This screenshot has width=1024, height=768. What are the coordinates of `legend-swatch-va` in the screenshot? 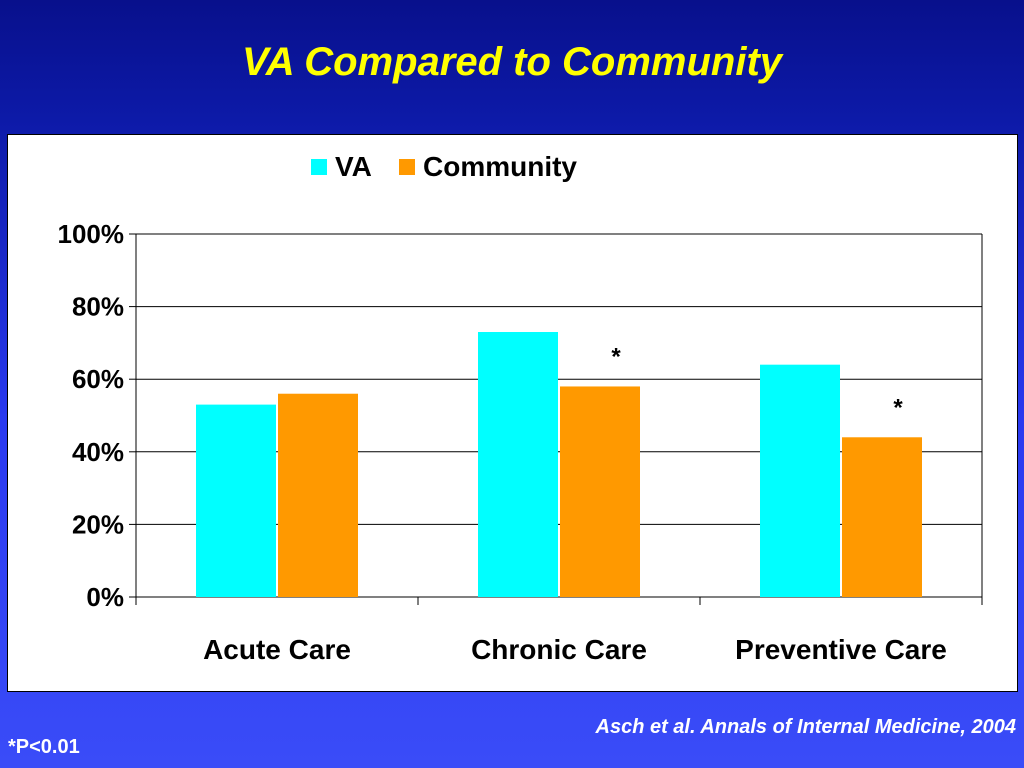 It's located at (319, 167).